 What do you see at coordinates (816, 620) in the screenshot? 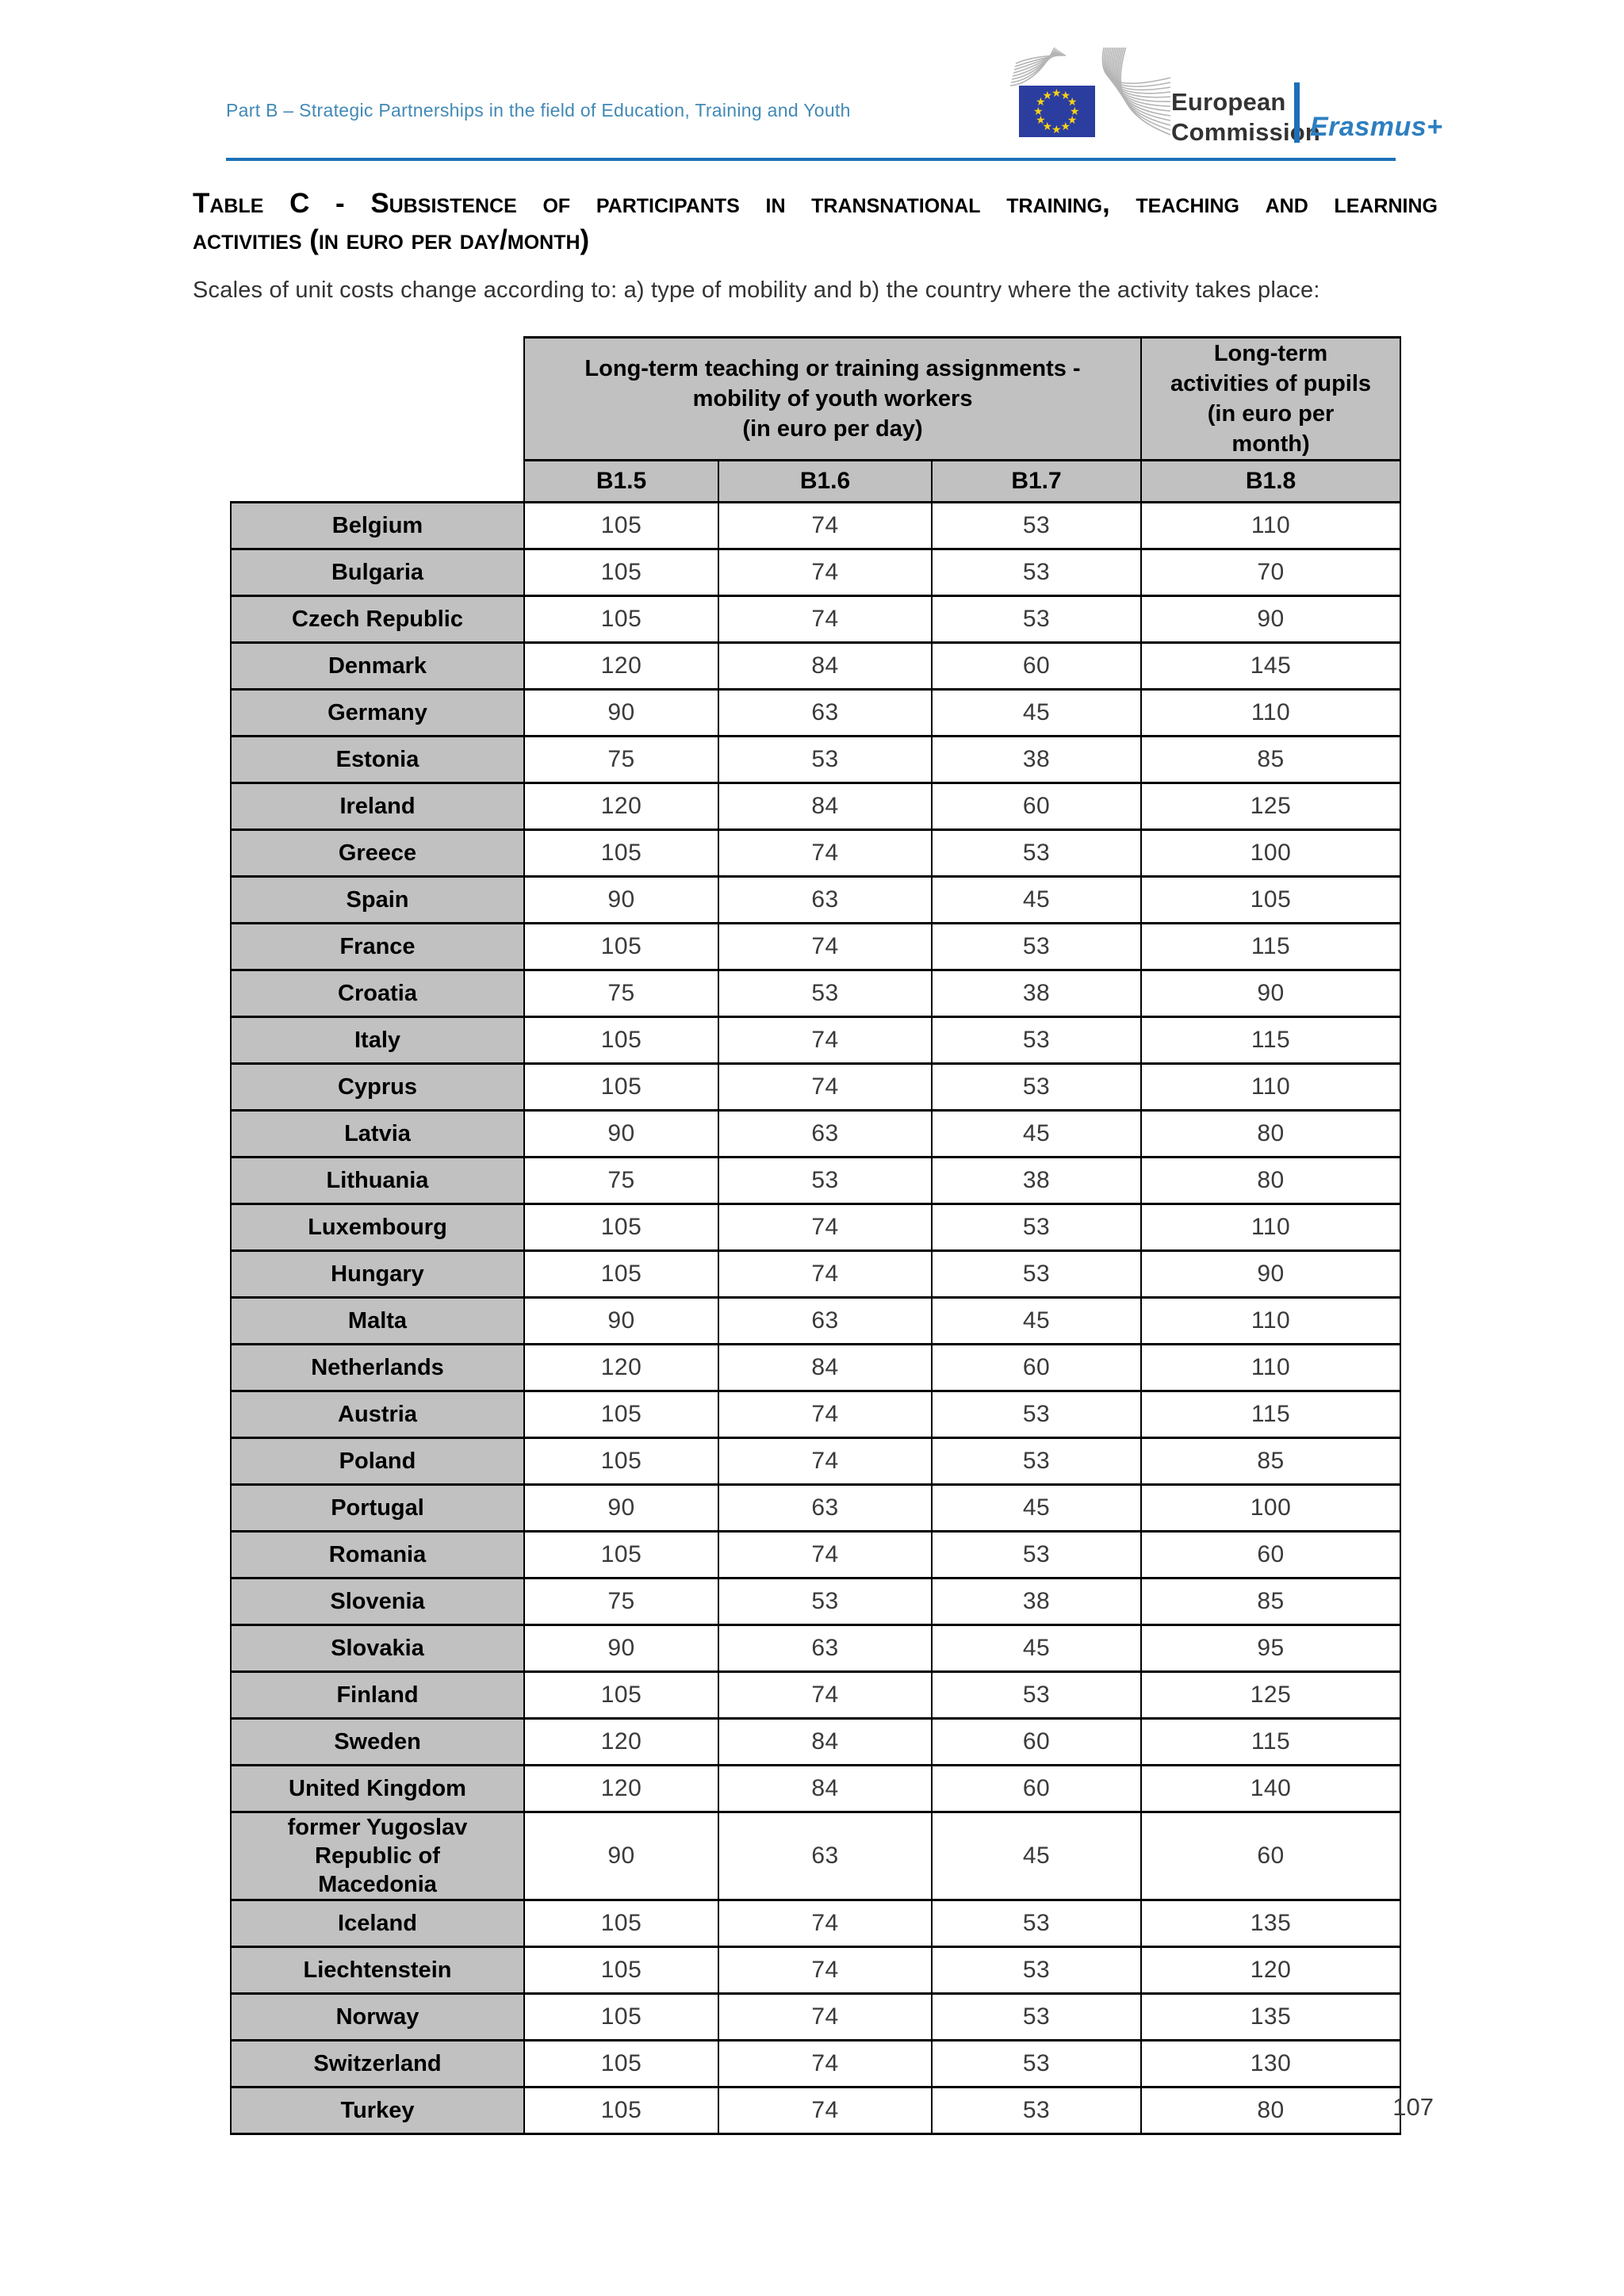
I see `table-row: Czech Republic 105 74 53 90` at bounding box center [816, 620].